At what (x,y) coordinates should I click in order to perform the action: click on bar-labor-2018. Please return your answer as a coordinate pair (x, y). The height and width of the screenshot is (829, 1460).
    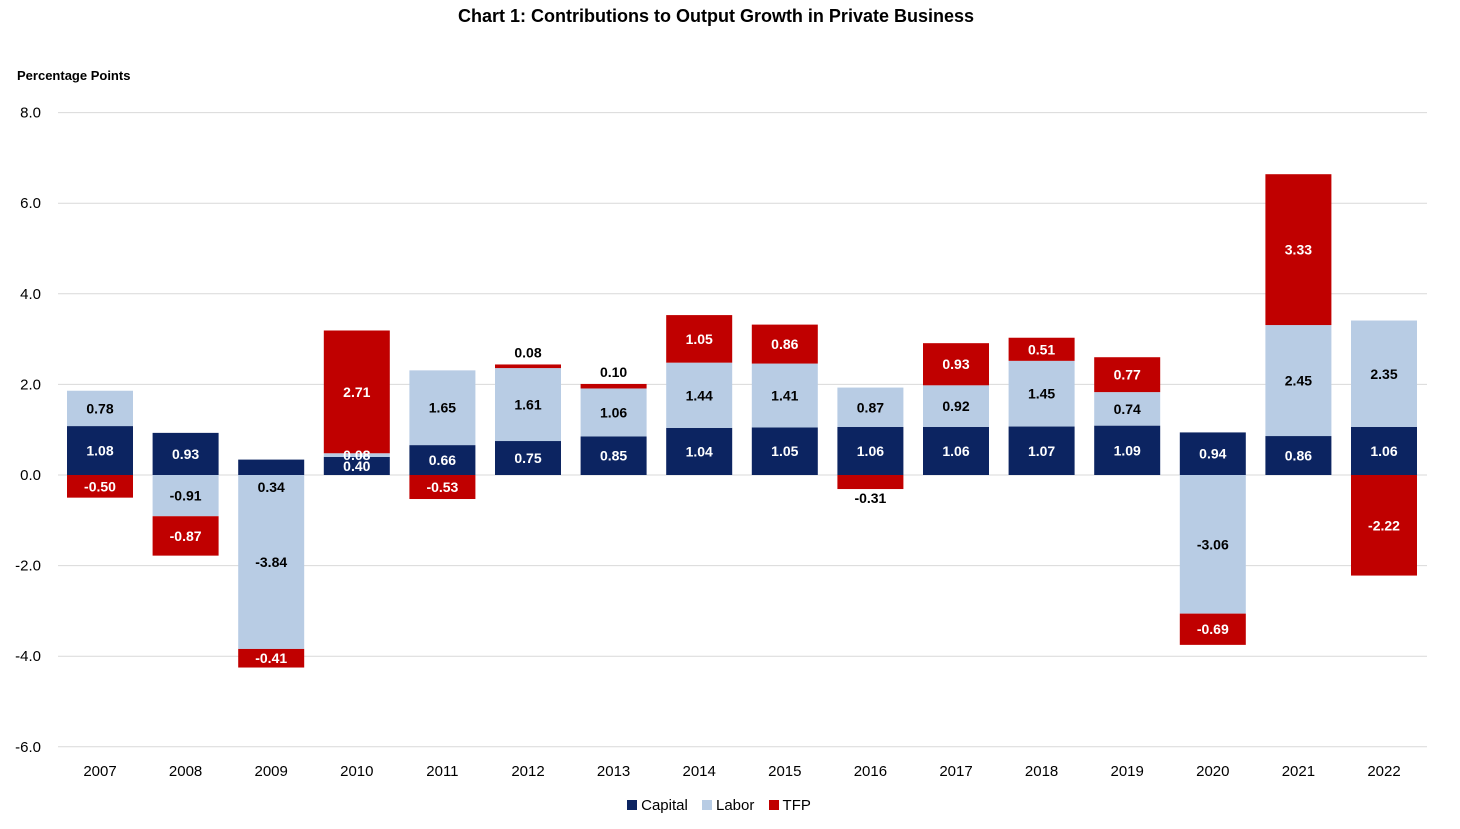
    Looking at the image, I should click on (1041, 393).